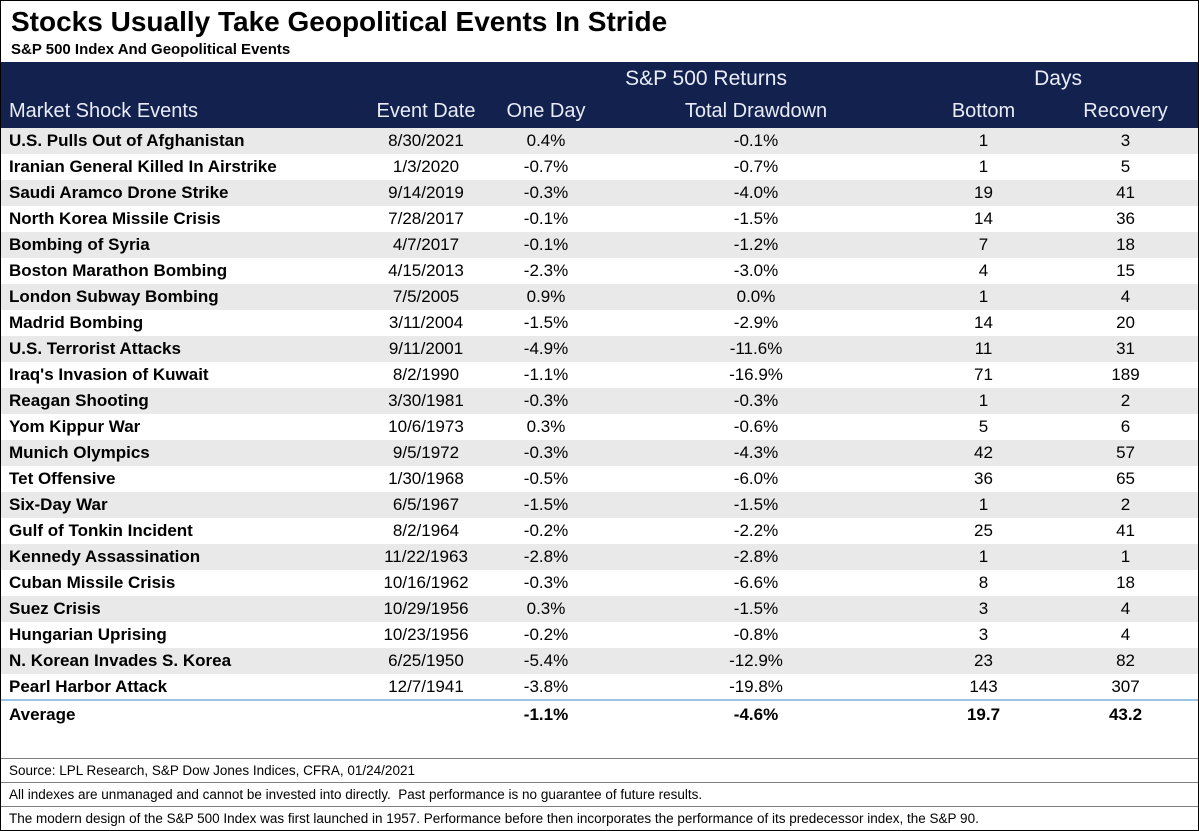 Image resolution: width=1199 pixels, height=831 pixels. I want to click on event-value: 9/11/2001, so click(426, 349).